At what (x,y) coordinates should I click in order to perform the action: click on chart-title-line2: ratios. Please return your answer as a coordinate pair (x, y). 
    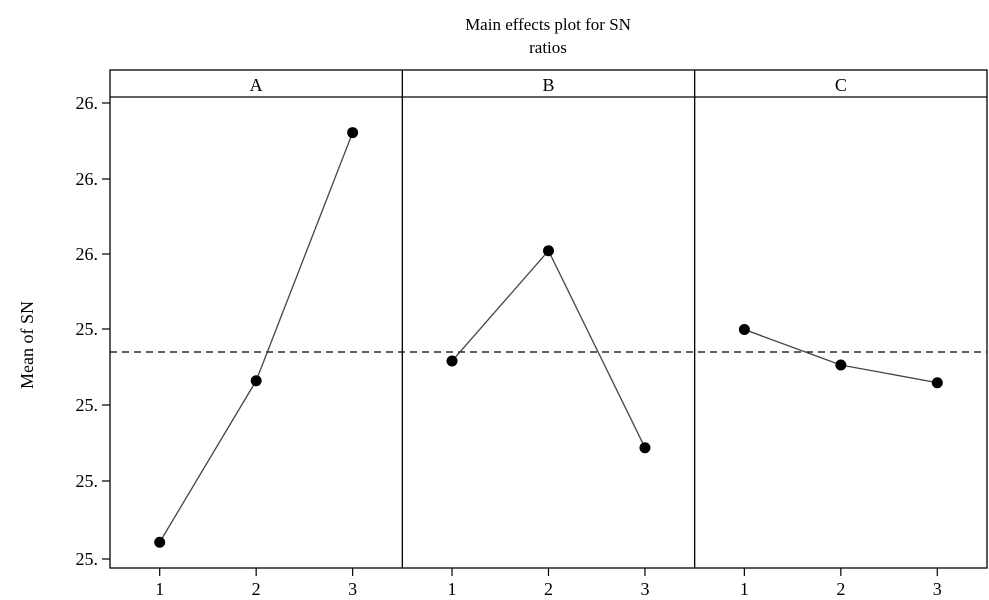
    Looking at the image, I should click on (548, 47).